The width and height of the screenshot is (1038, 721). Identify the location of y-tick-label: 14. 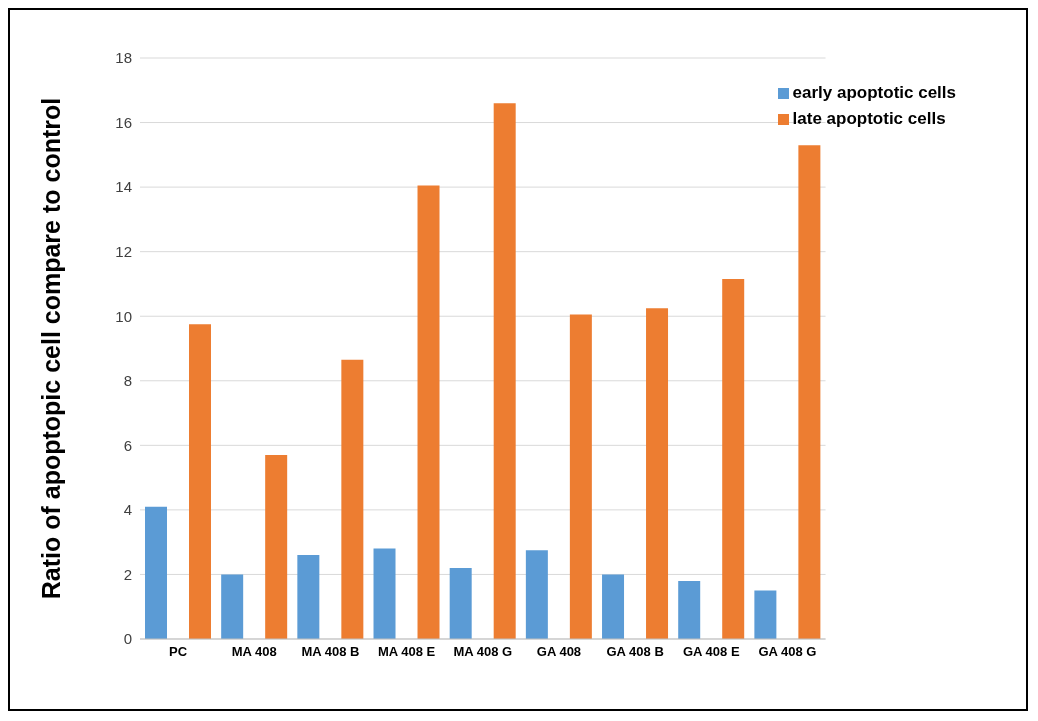
(123, 187).